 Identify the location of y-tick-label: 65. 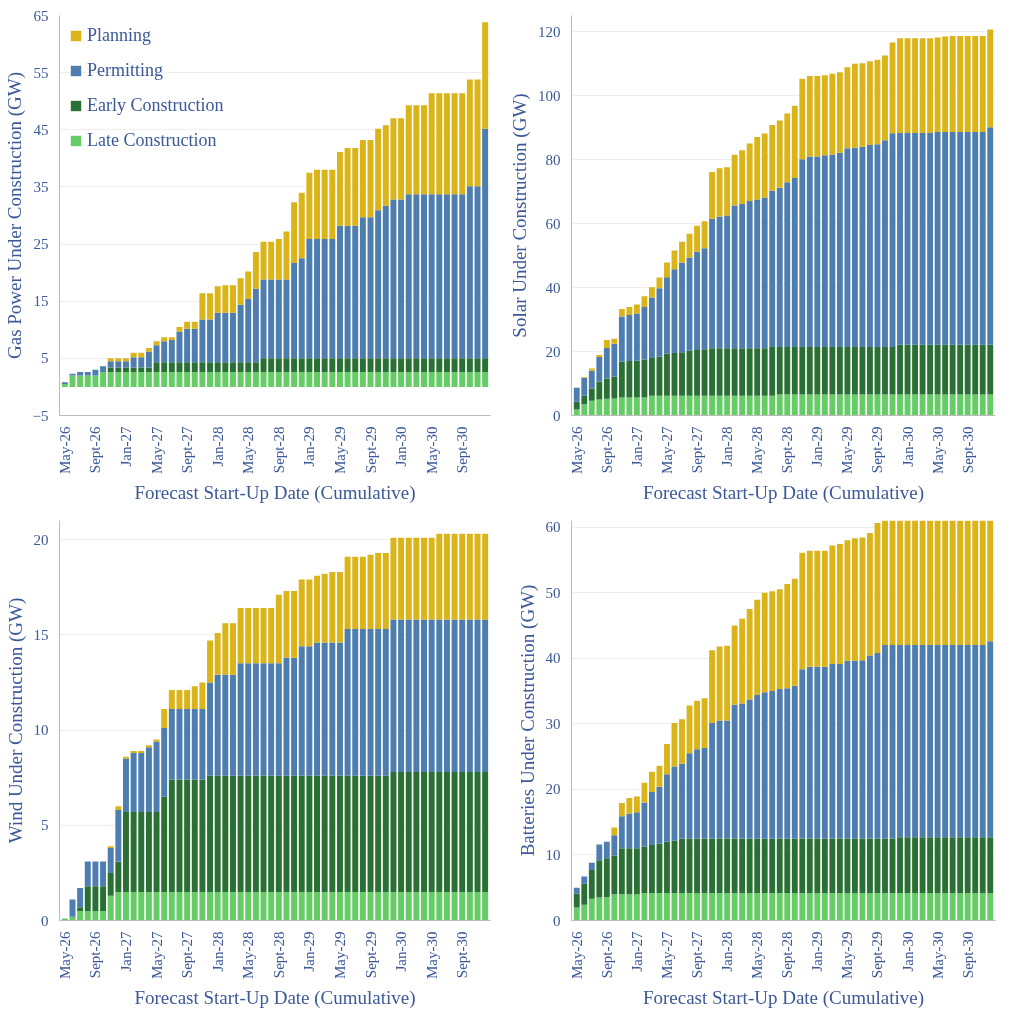
(41, 15).